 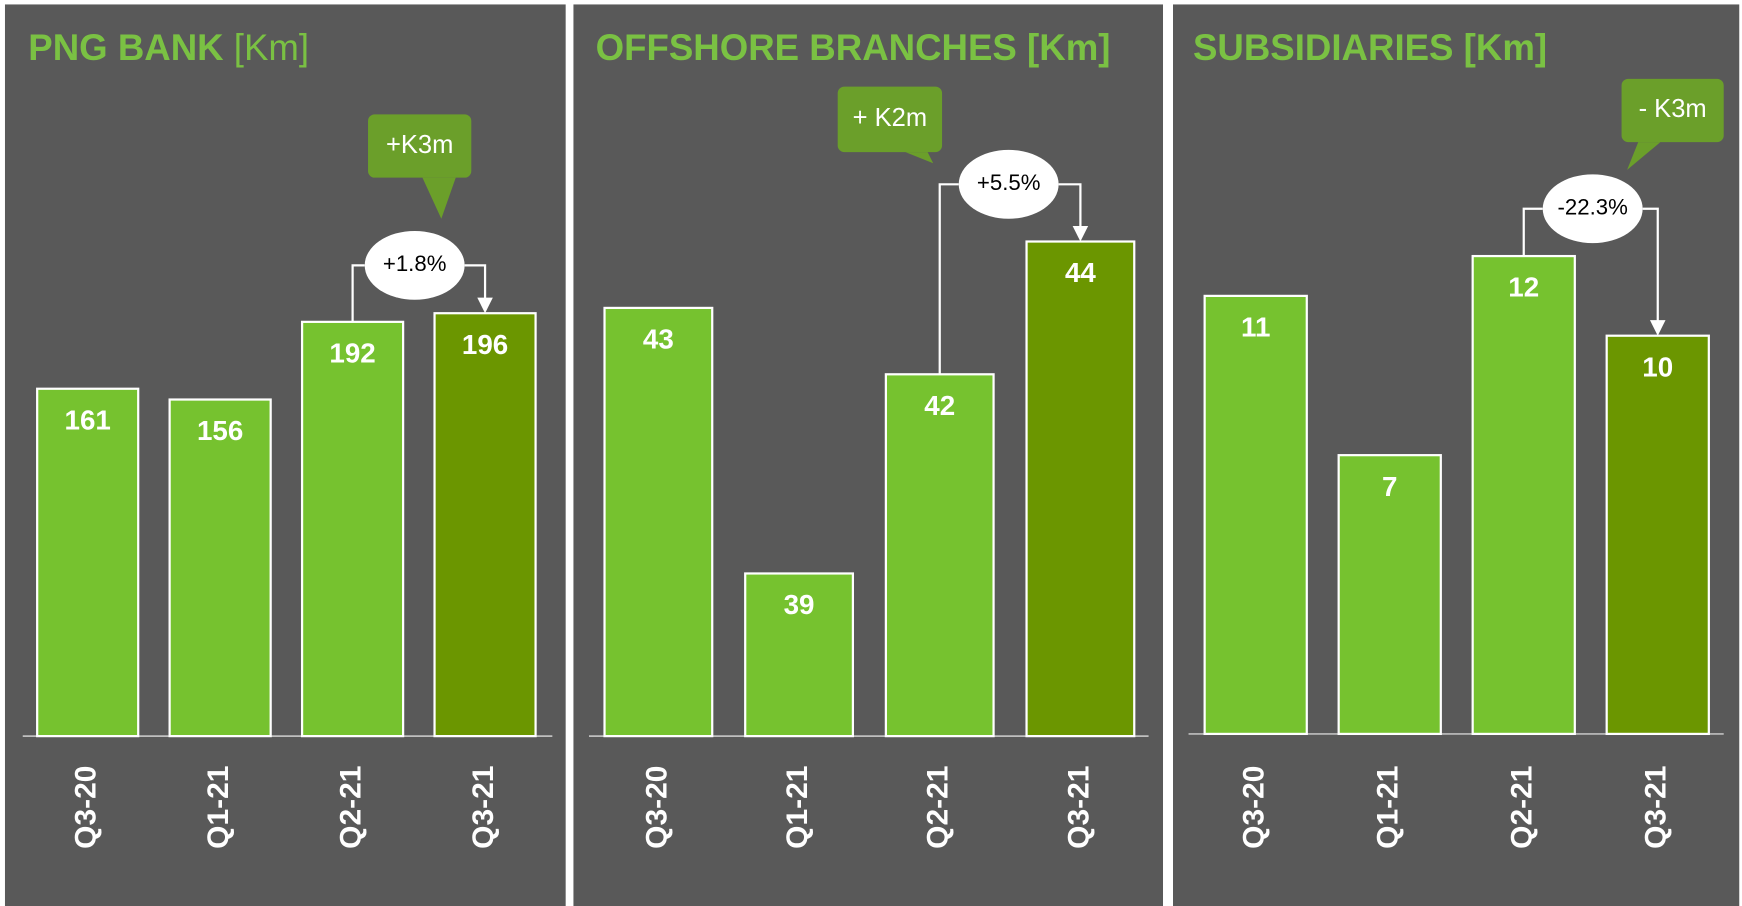 I want to click on panel-title: PNG BANK [Km], so click(x=168, y=47).